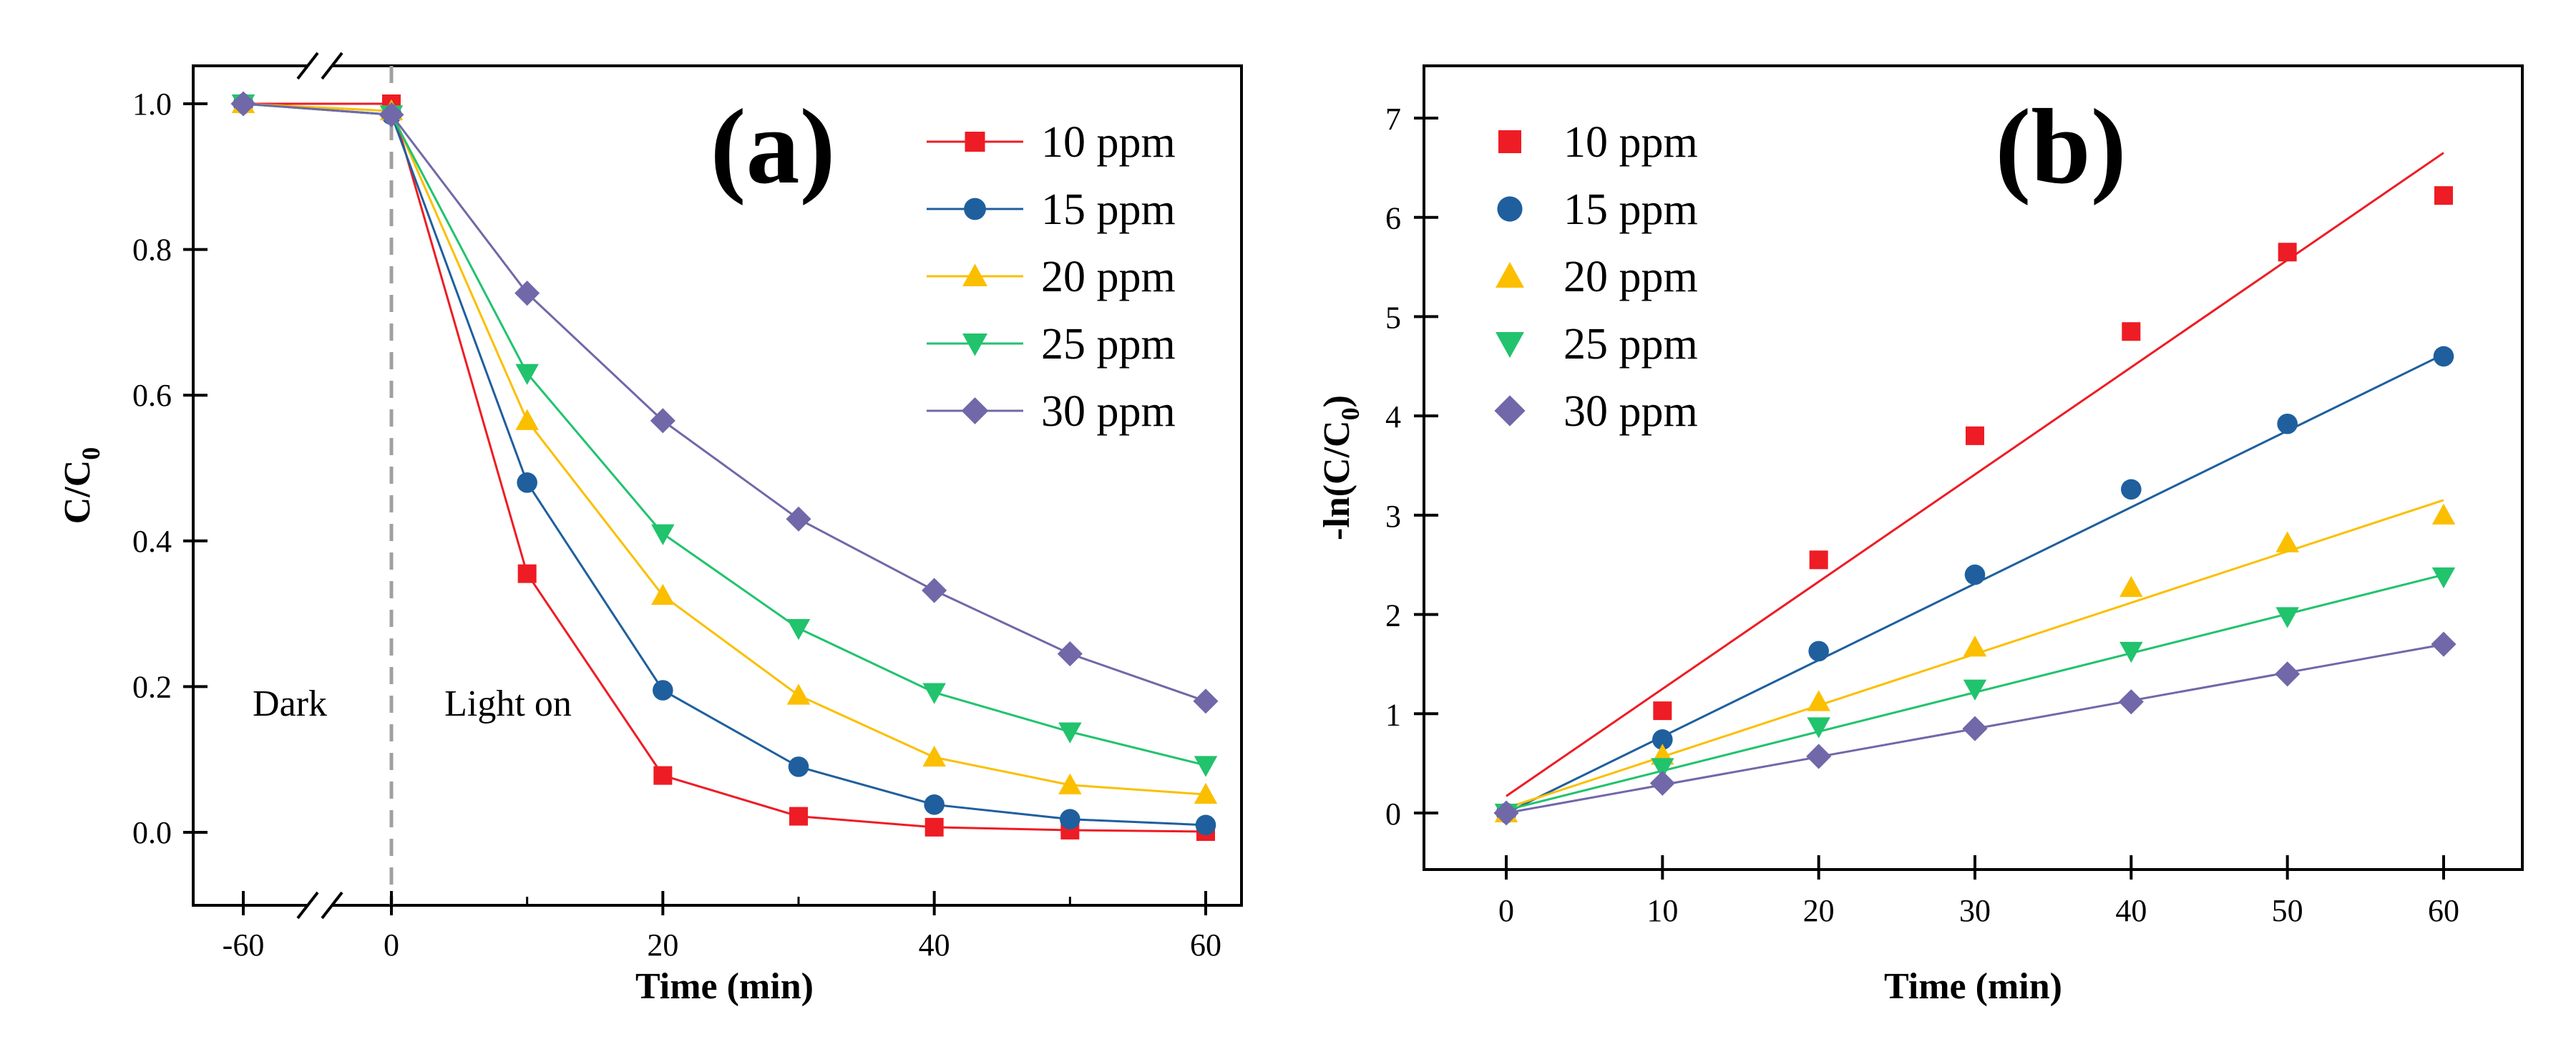  What do you see at coordinates (1337, 480) in the screenshot?
I see `y-axis-title-main: -ln(C/C` at bounding box center [1337, 480].